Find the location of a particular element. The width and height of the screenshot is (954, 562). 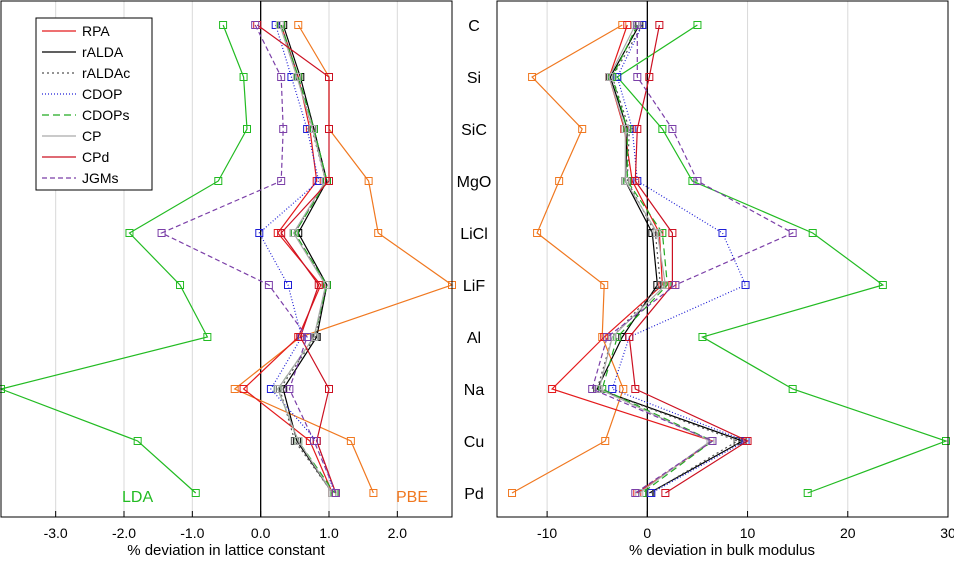

point-jgms-mgo is located at coordinates (281, 181).